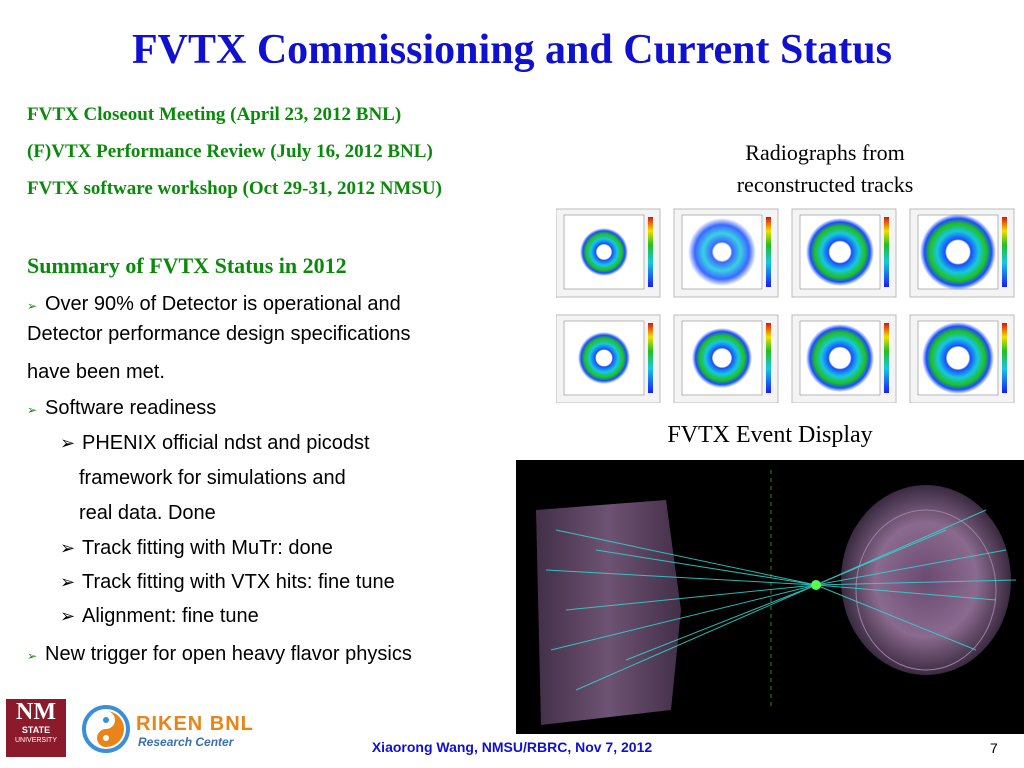 The width and height of the screenshot is (1024, 768). What do you see at coordinates (825, 168) in the screenshot?
I see `radiograph-caption: Radiographs from reconstructed tracks` at bounding box center [825, 168].